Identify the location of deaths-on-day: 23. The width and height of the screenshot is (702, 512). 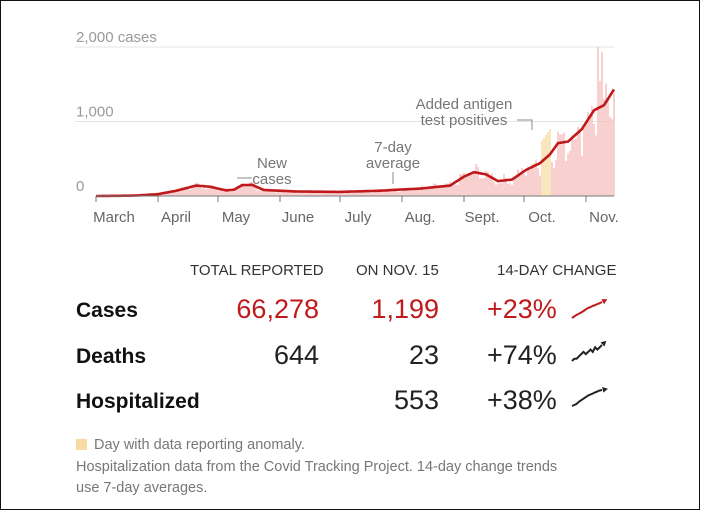
(423, 355).